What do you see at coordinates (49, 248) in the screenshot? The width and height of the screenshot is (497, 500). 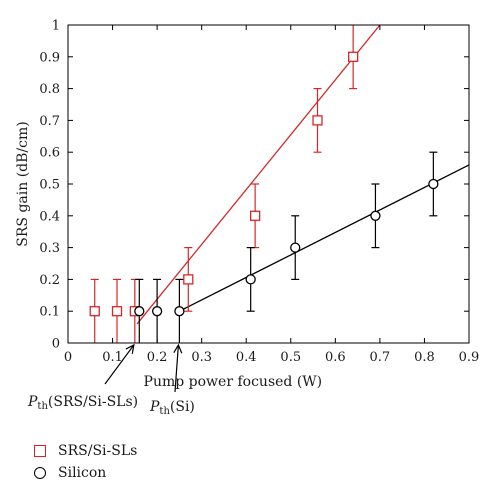 I see `y-tick-label: 0.3` at bounding box center [49, 248].